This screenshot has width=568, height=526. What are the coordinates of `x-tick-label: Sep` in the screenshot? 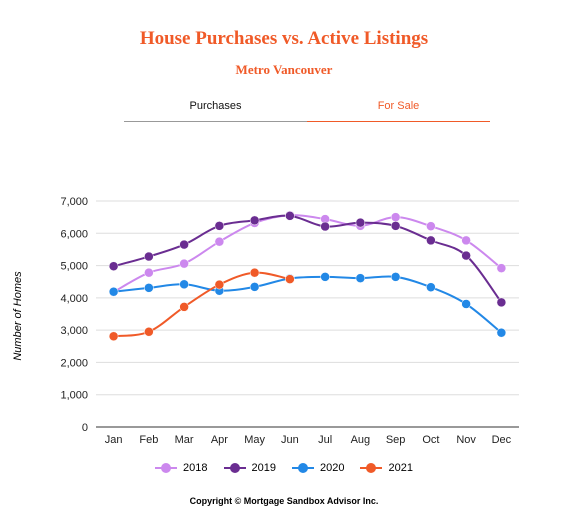 It's located at (396, 440).